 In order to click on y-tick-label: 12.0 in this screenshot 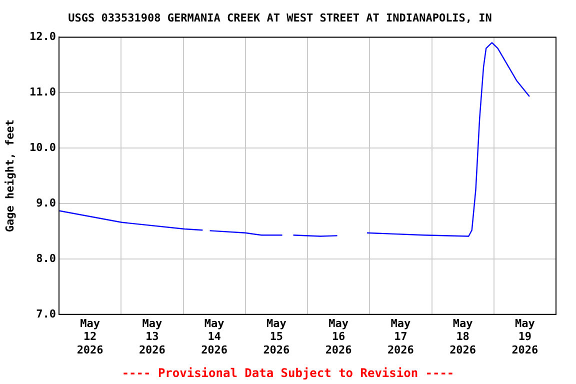, I will do `click(43, 37)`.